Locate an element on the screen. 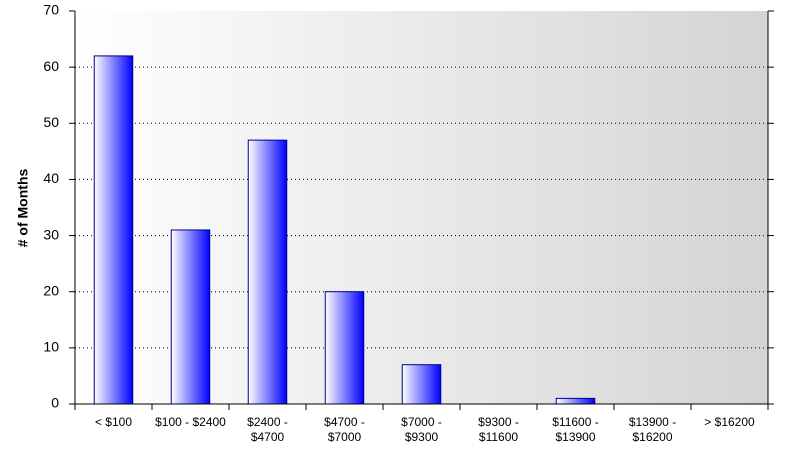  x-tick-label: < $100 is located at coordinates (113, 422).